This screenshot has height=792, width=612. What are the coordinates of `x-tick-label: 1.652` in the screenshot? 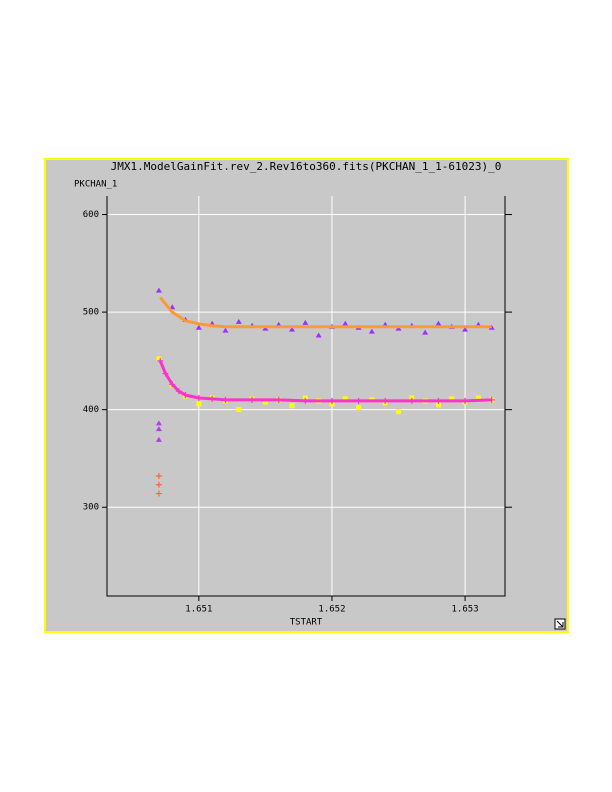 It's located at (331, 610).